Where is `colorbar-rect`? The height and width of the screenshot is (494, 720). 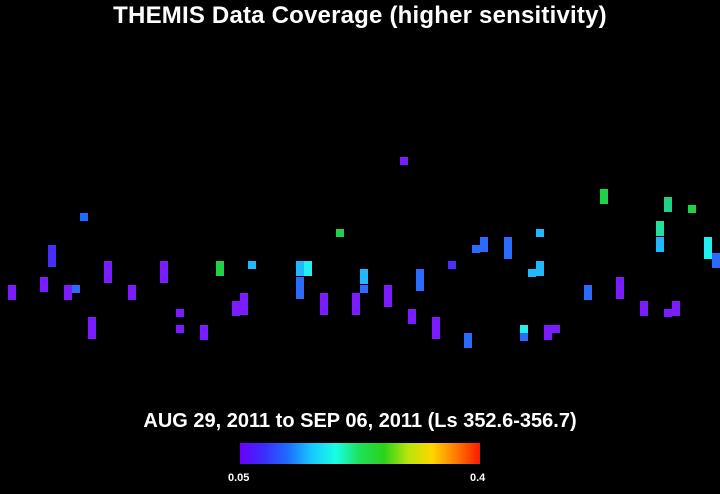 colorbar-rect is located at coordinates (360, 453).